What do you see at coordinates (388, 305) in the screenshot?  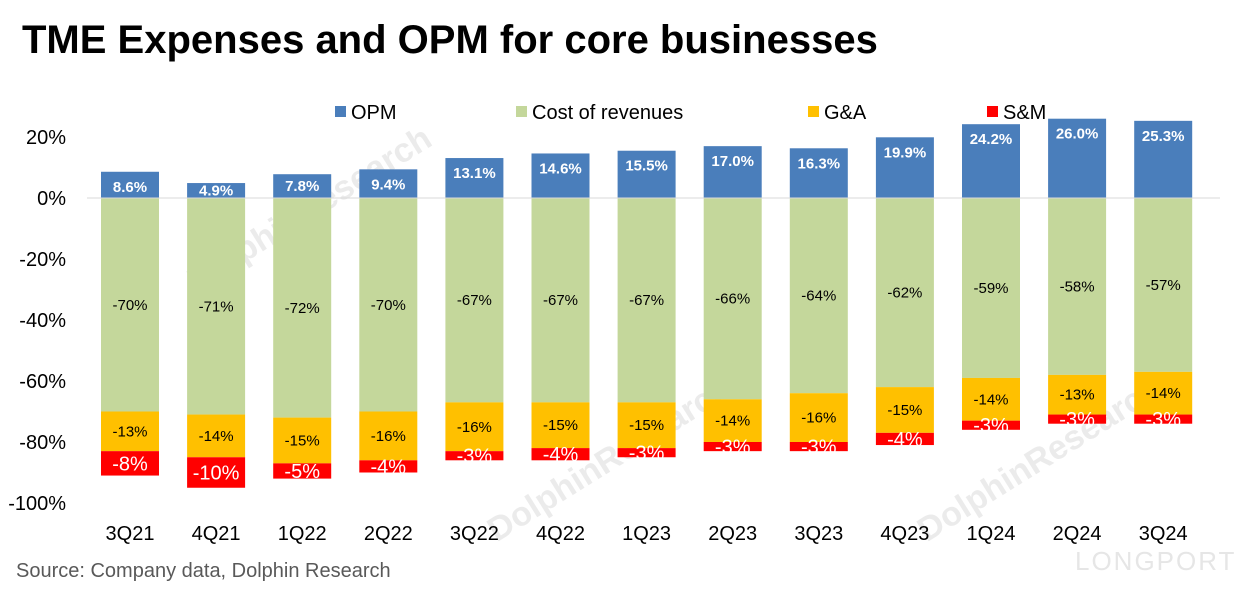 I see `bar-cost-2Q22` at bounding box center [388, 305].